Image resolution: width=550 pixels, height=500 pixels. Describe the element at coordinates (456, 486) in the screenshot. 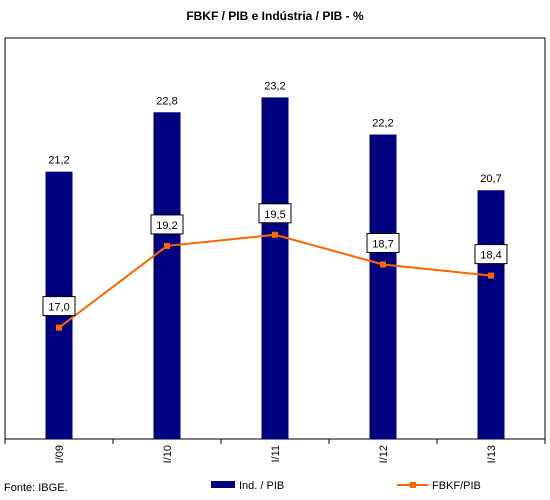

I see `legend-label-fbkf-pib: FBKF/PIB` at that location.